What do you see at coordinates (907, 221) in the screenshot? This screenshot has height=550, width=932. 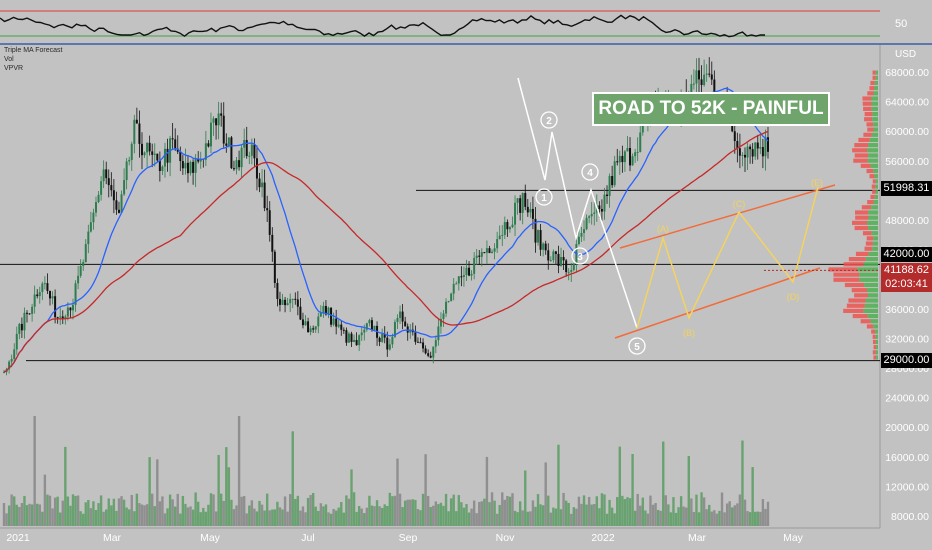 I see `y-tick-label: 48000.00` at bounding box center [907, 221].